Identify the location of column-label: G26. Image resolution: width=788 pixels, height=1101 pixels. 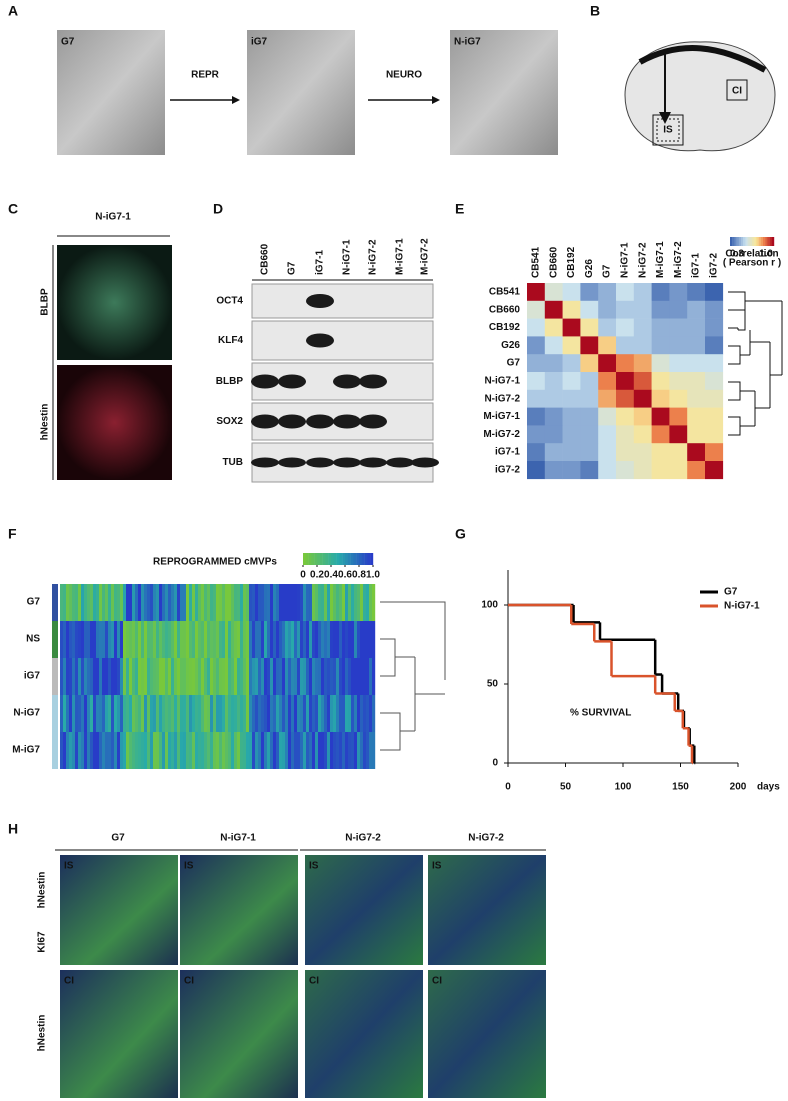
(589, 268).